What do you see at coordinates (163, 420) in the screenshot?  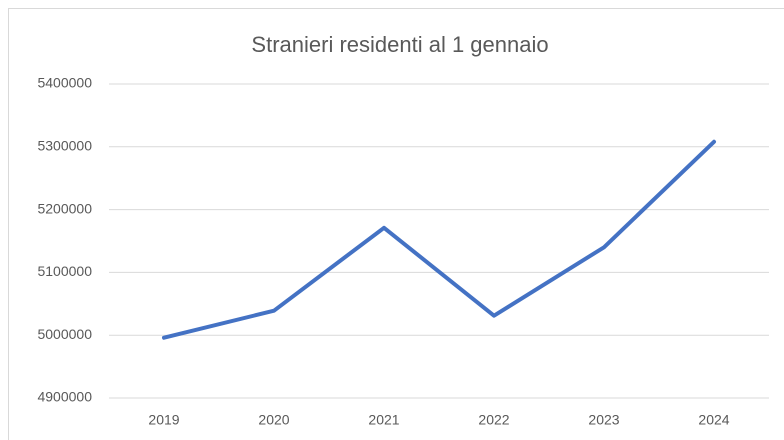 I see `x-tick-label: 2019` at bounding box center [163, 420].